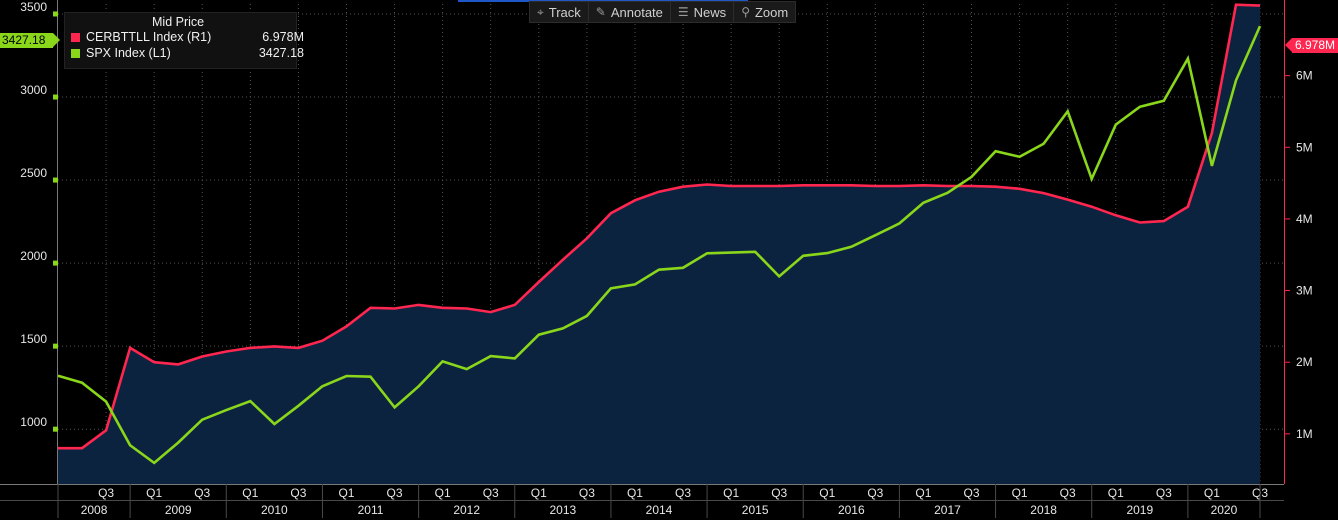 This screenshot has width=1338, height=520. What do you see at coordinates (94, 510) in the screenshot?
I see `year-label: 2008` at bounding box center [94, 510].